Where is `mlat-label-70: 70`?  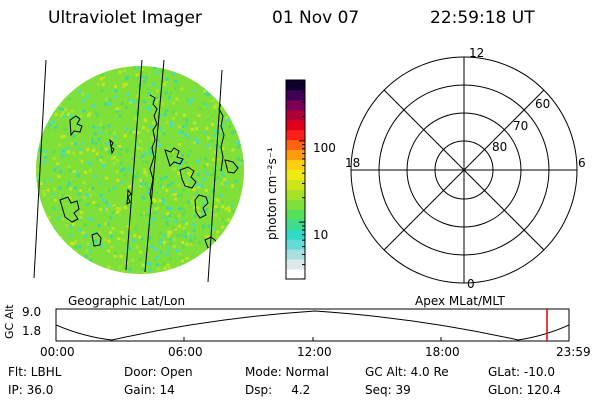
mlat-label-70: 70 is located at coordinates (521, 126).